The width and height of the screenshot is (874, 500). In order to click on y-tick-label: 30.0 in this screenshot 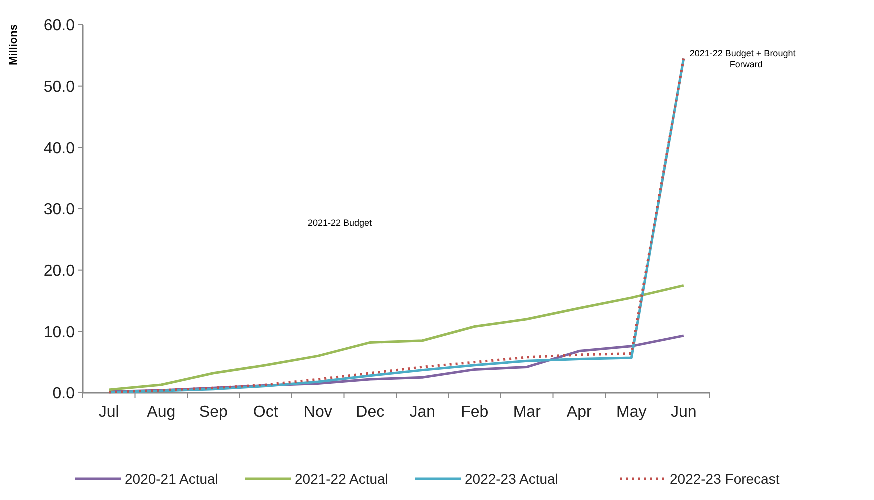, I will do `click(60, 210)`.